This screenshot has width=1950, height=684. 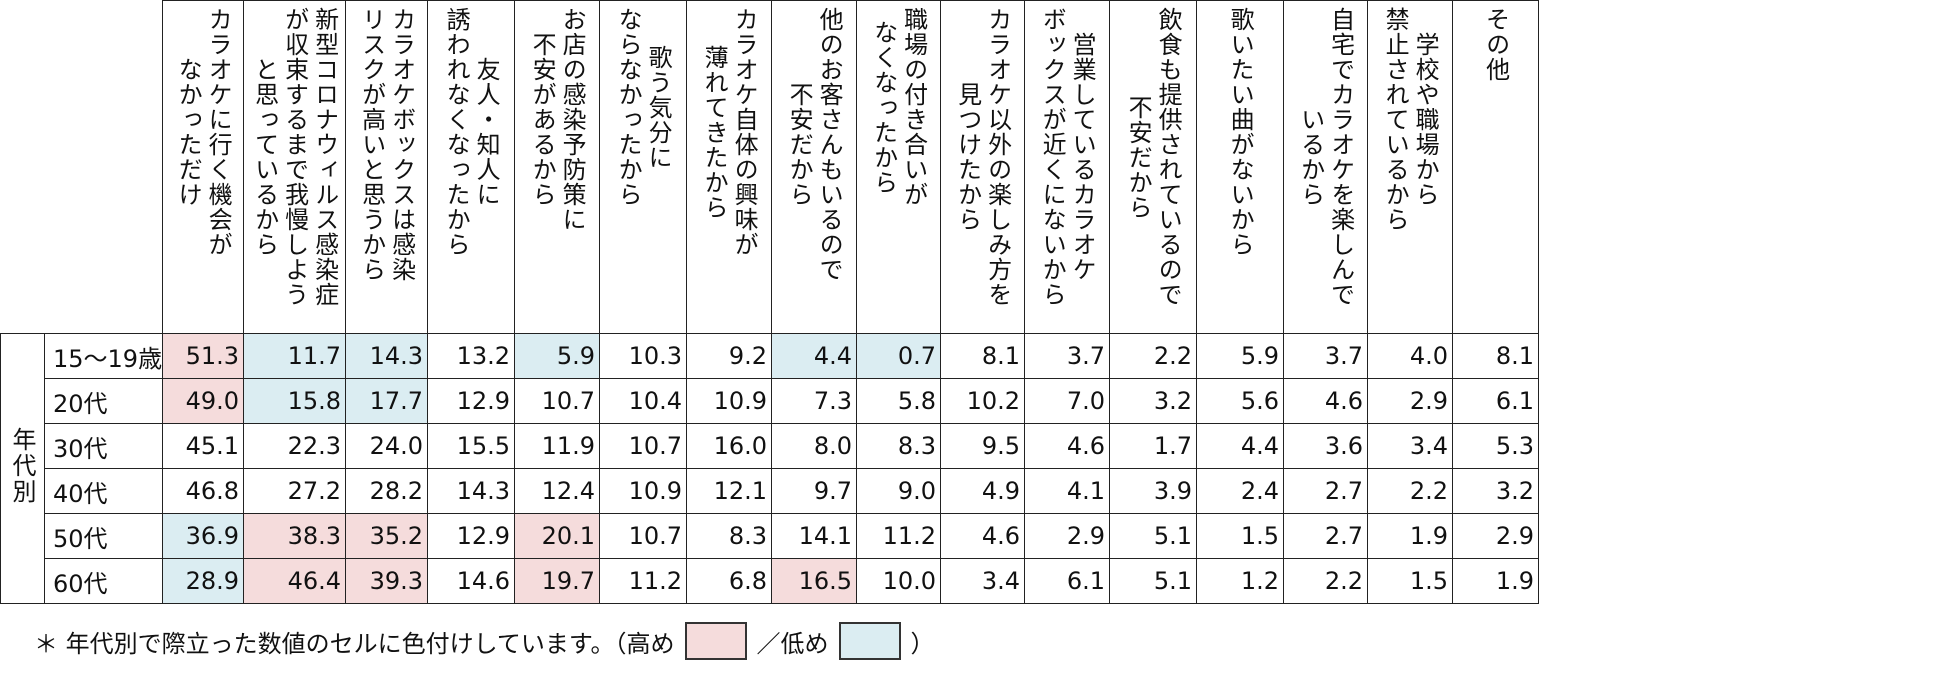 I want to click on data-cell: 46.4, so click(x=295, y=581).